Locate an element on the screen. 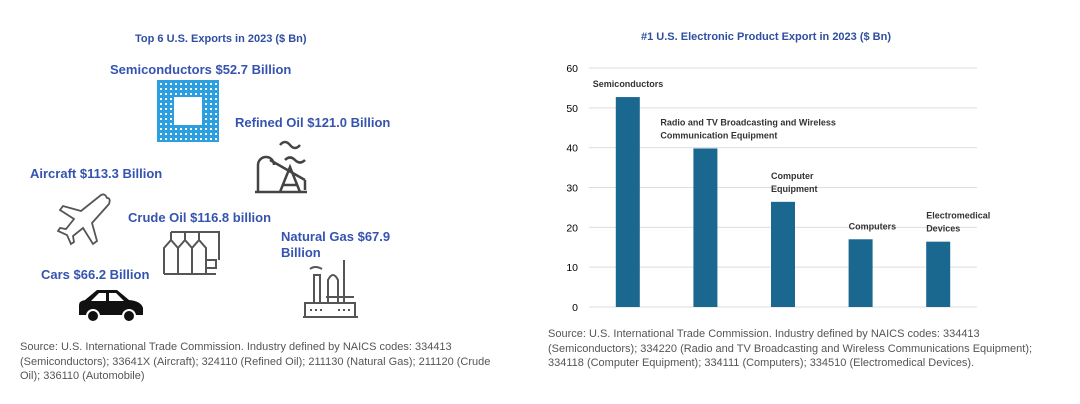  left-title: Top 6 U.S. Exports in 2023 ($ Bn) is located at coordinates (221, 39).